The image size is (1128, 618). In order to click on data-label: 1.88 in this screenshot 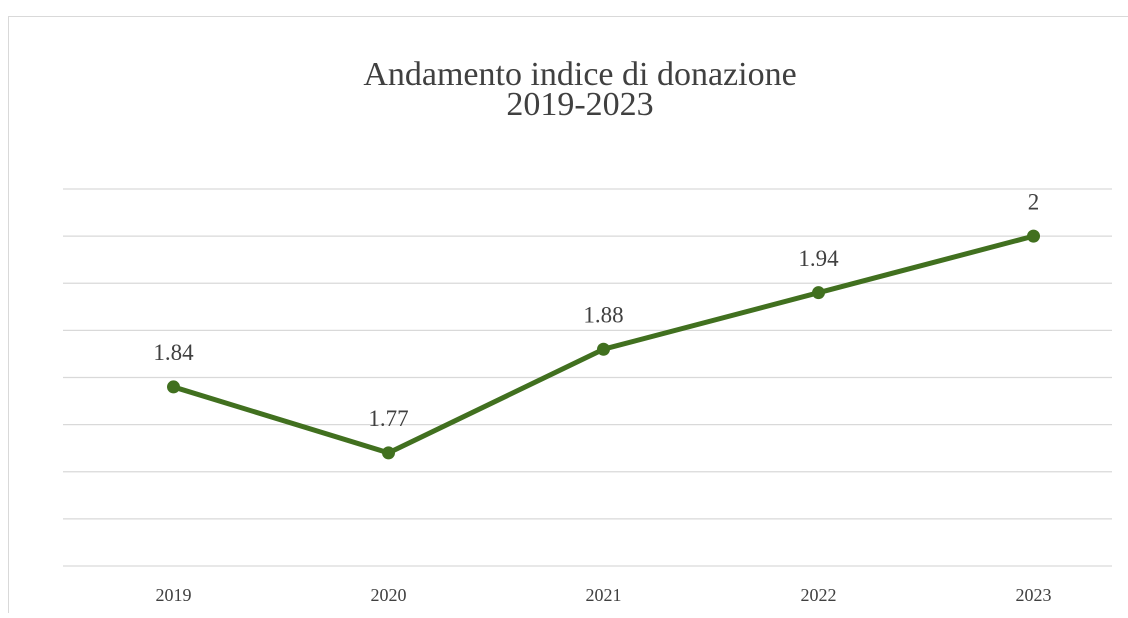, I will do `click(603, 315)`.